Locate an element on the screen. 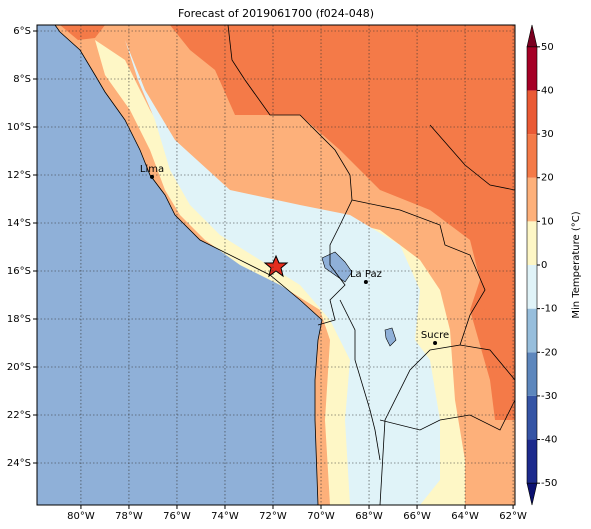 Image resolution: width=591 pixels, height=529 pixels. y-tick-label: 18°S is located at coordinates (19, 319).